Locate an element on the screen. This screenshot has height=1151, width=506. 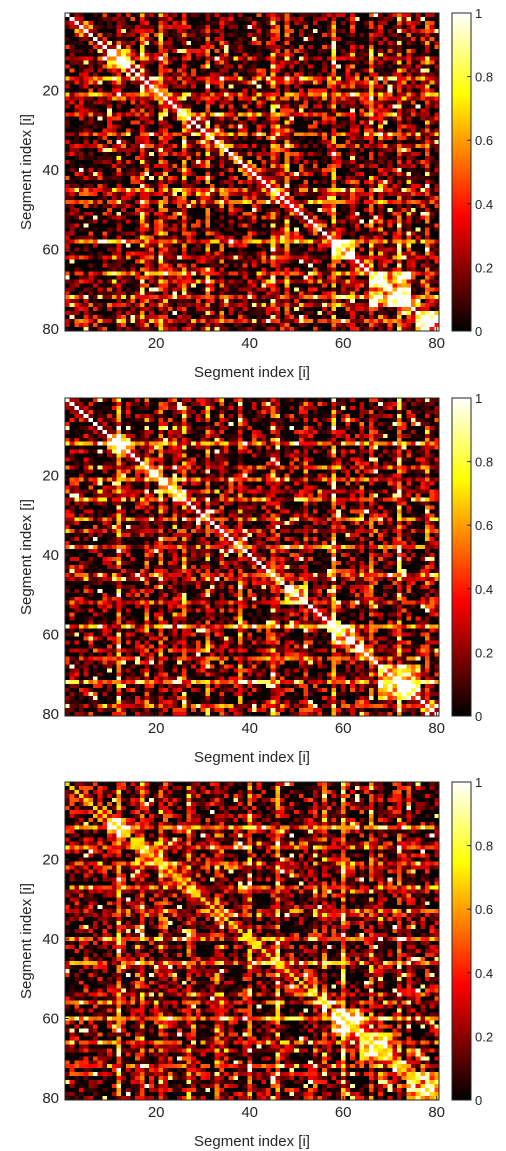
y-axis-label-3: Segment index [i] is located at coordinates (26, 941).